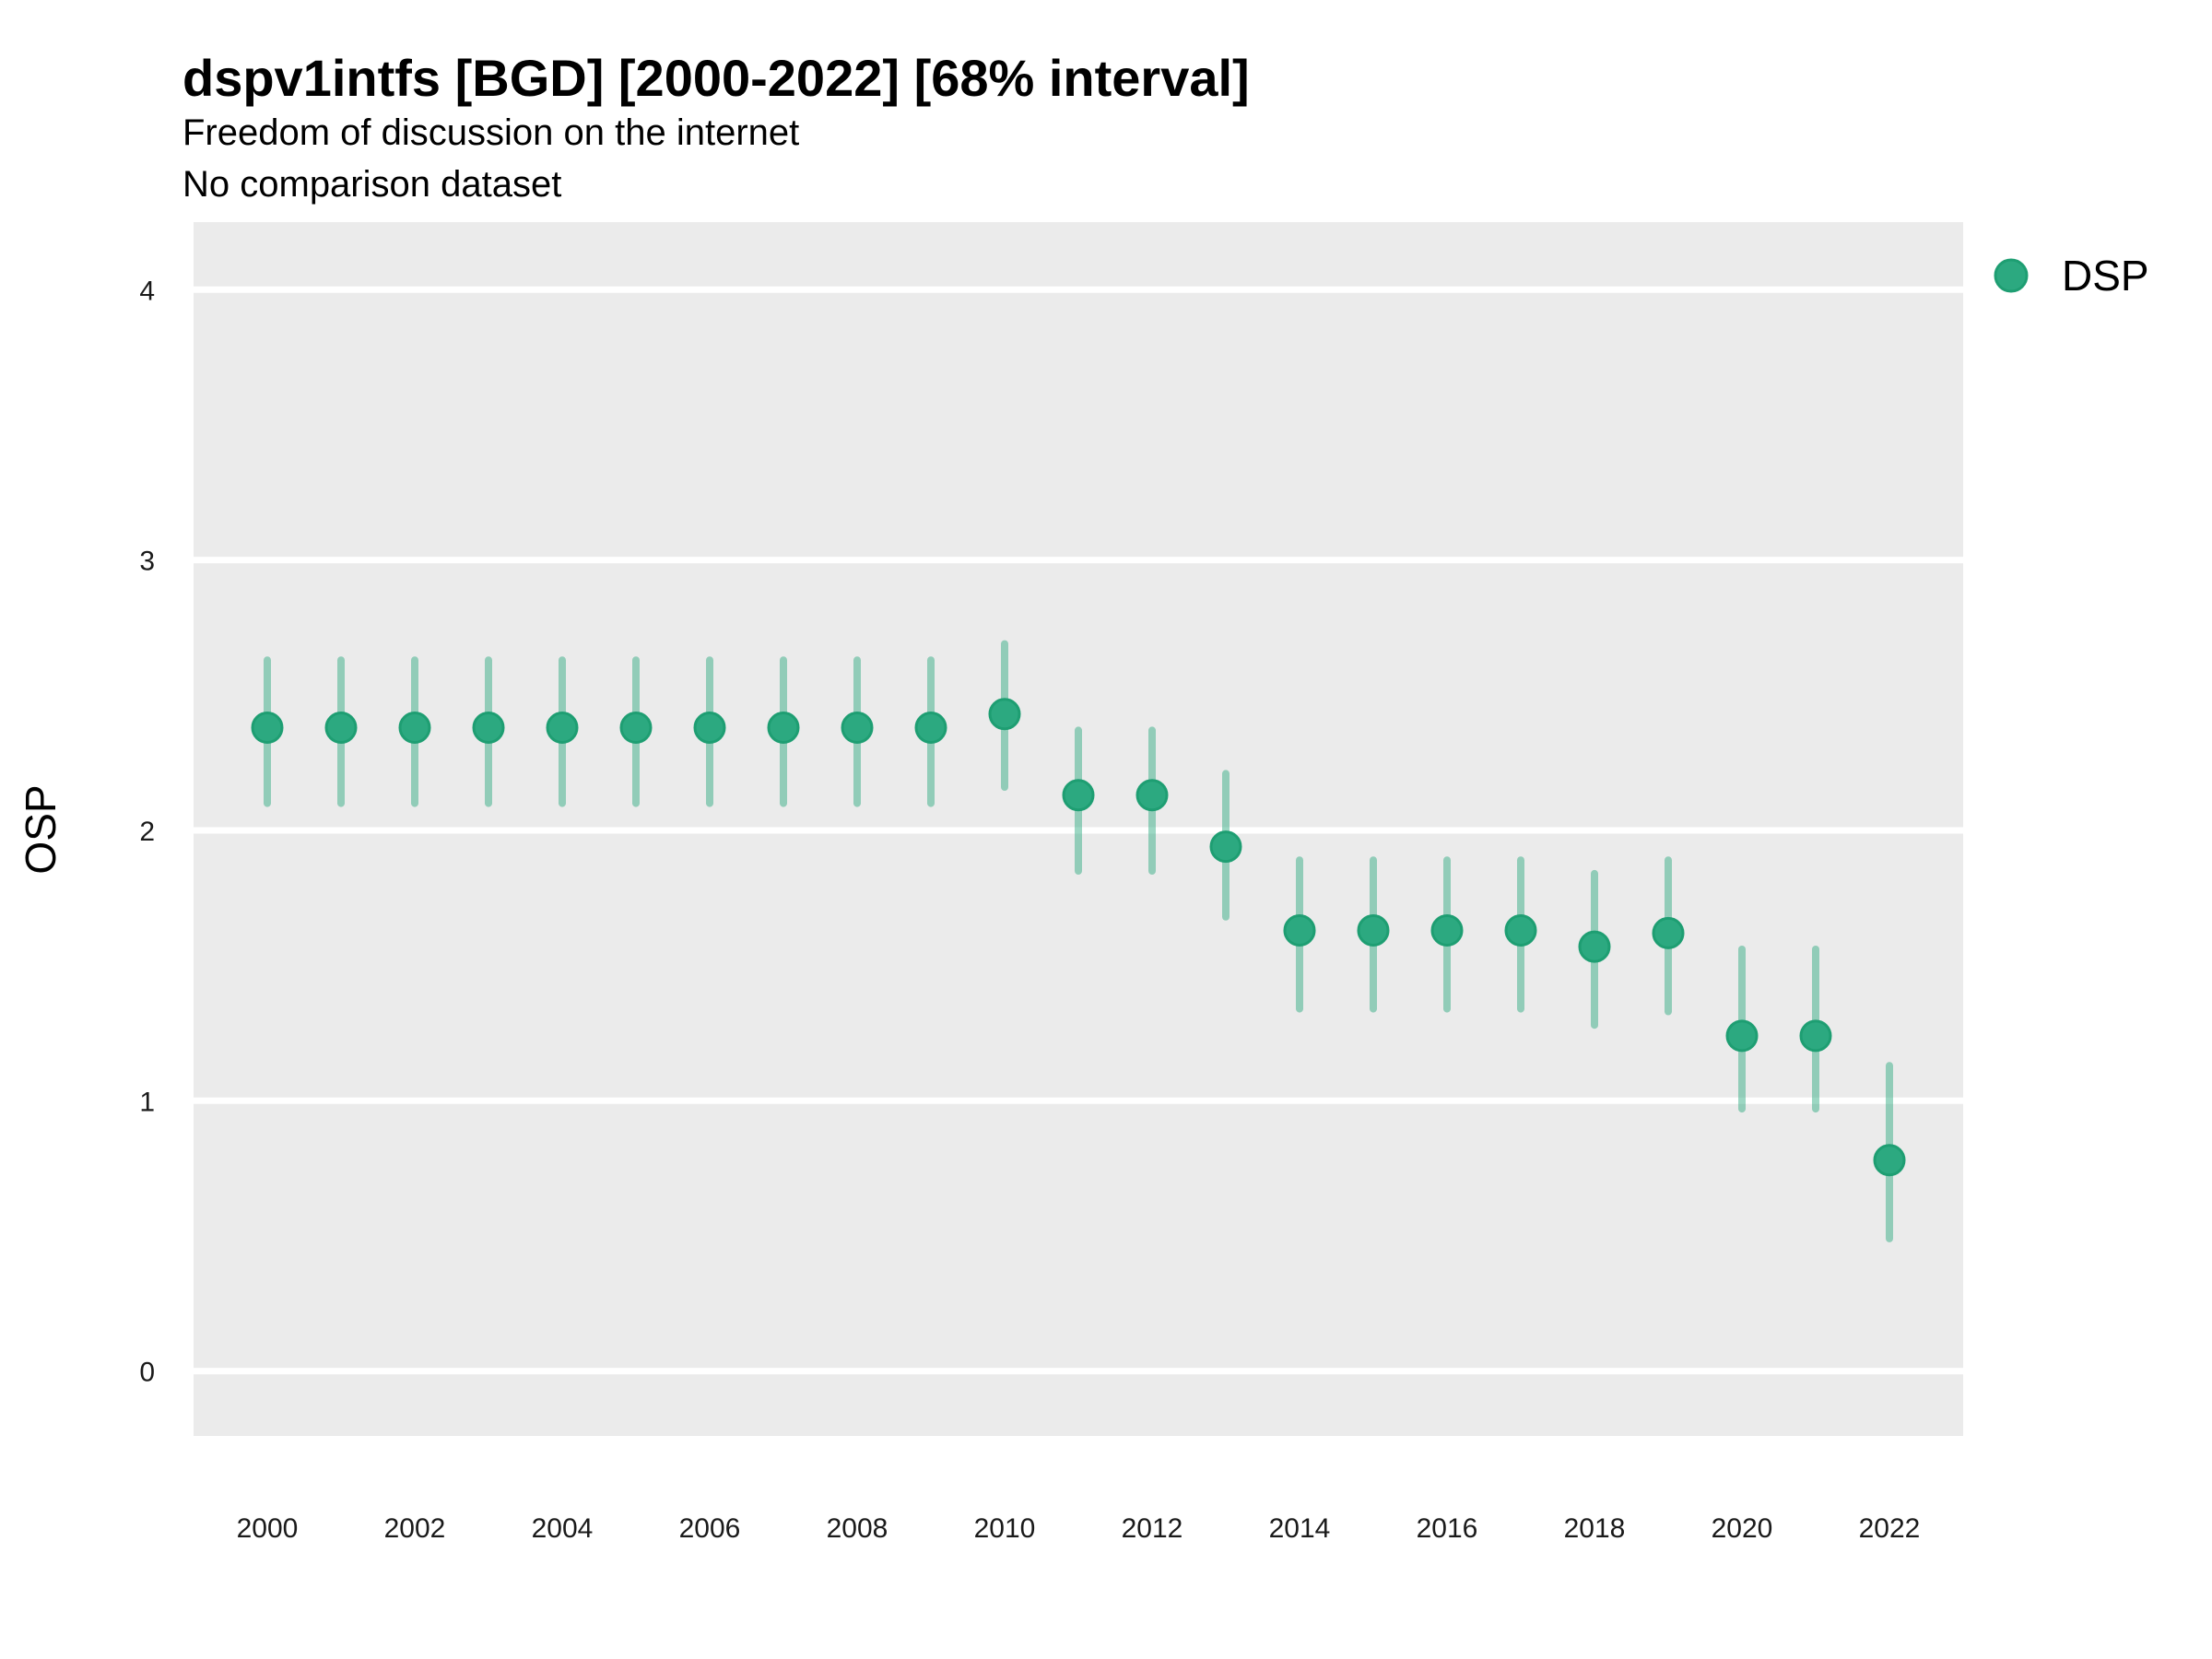 Image resolution: width=2212 pixels, height=1659 pixels. Describe the element at coordinates (147, 1373) in the screenshot. I see `y-tick-label: 0` at that location.